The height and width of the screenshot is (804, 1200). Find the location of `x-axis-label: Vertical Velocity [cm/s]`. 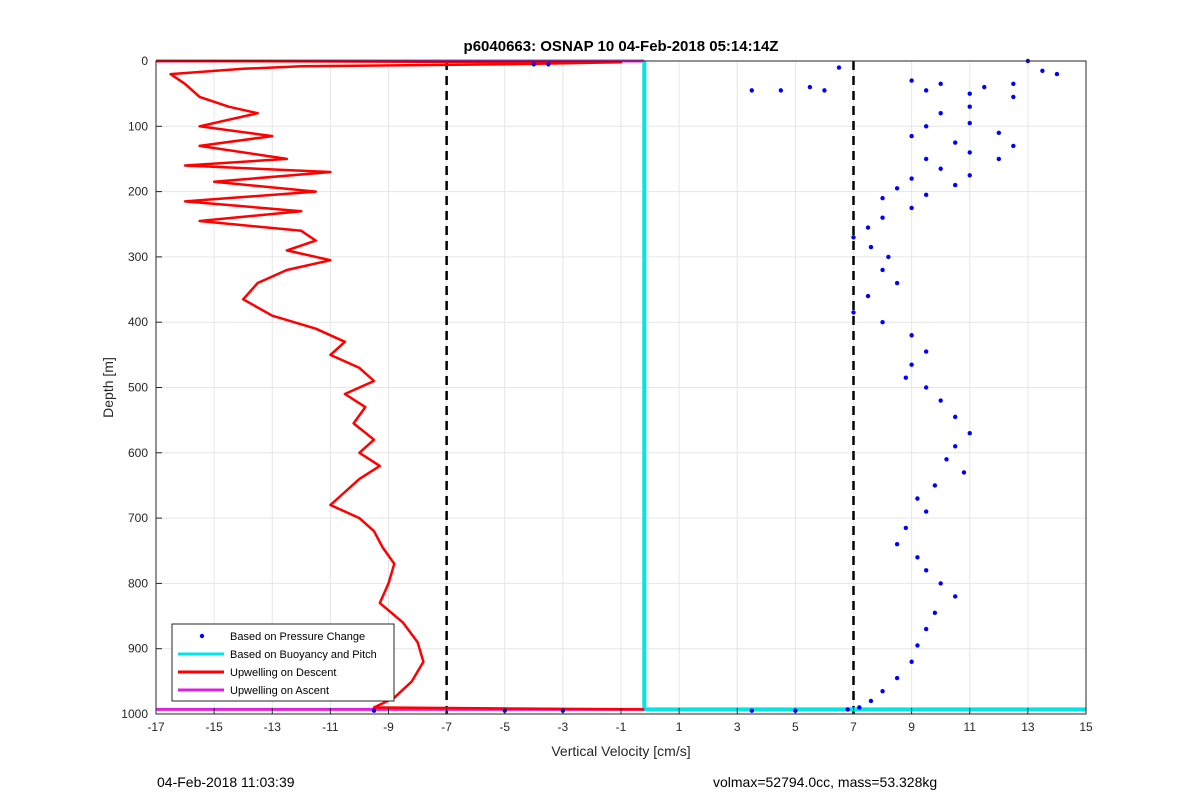

x-axis-label: Vertical Velocity [cm/s] is located at coordinates (620, 751).